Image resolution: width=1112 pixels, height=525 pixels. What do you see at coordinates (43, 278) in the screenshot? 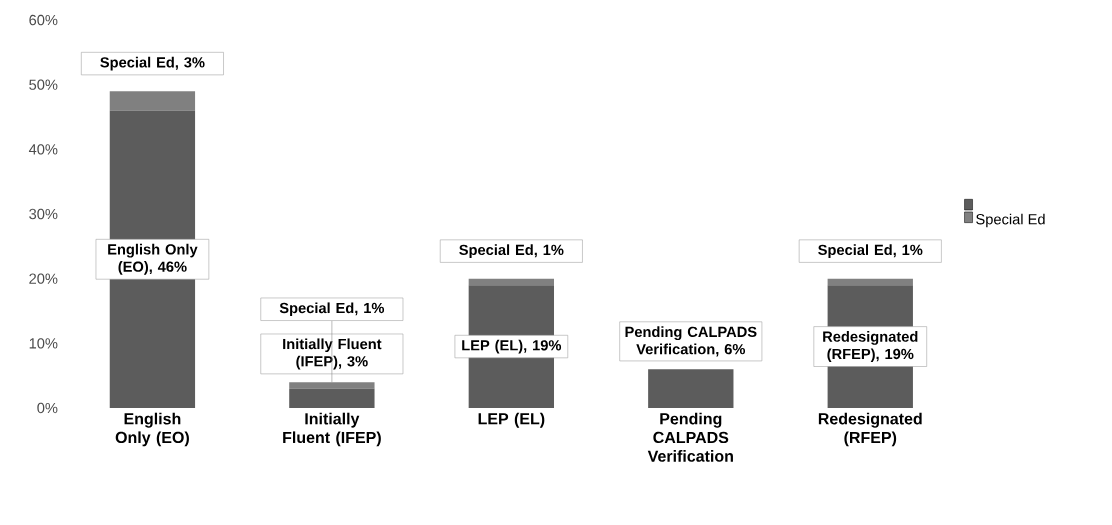
I see `y-tick-label: 20%` at bounding box center [43, 278].